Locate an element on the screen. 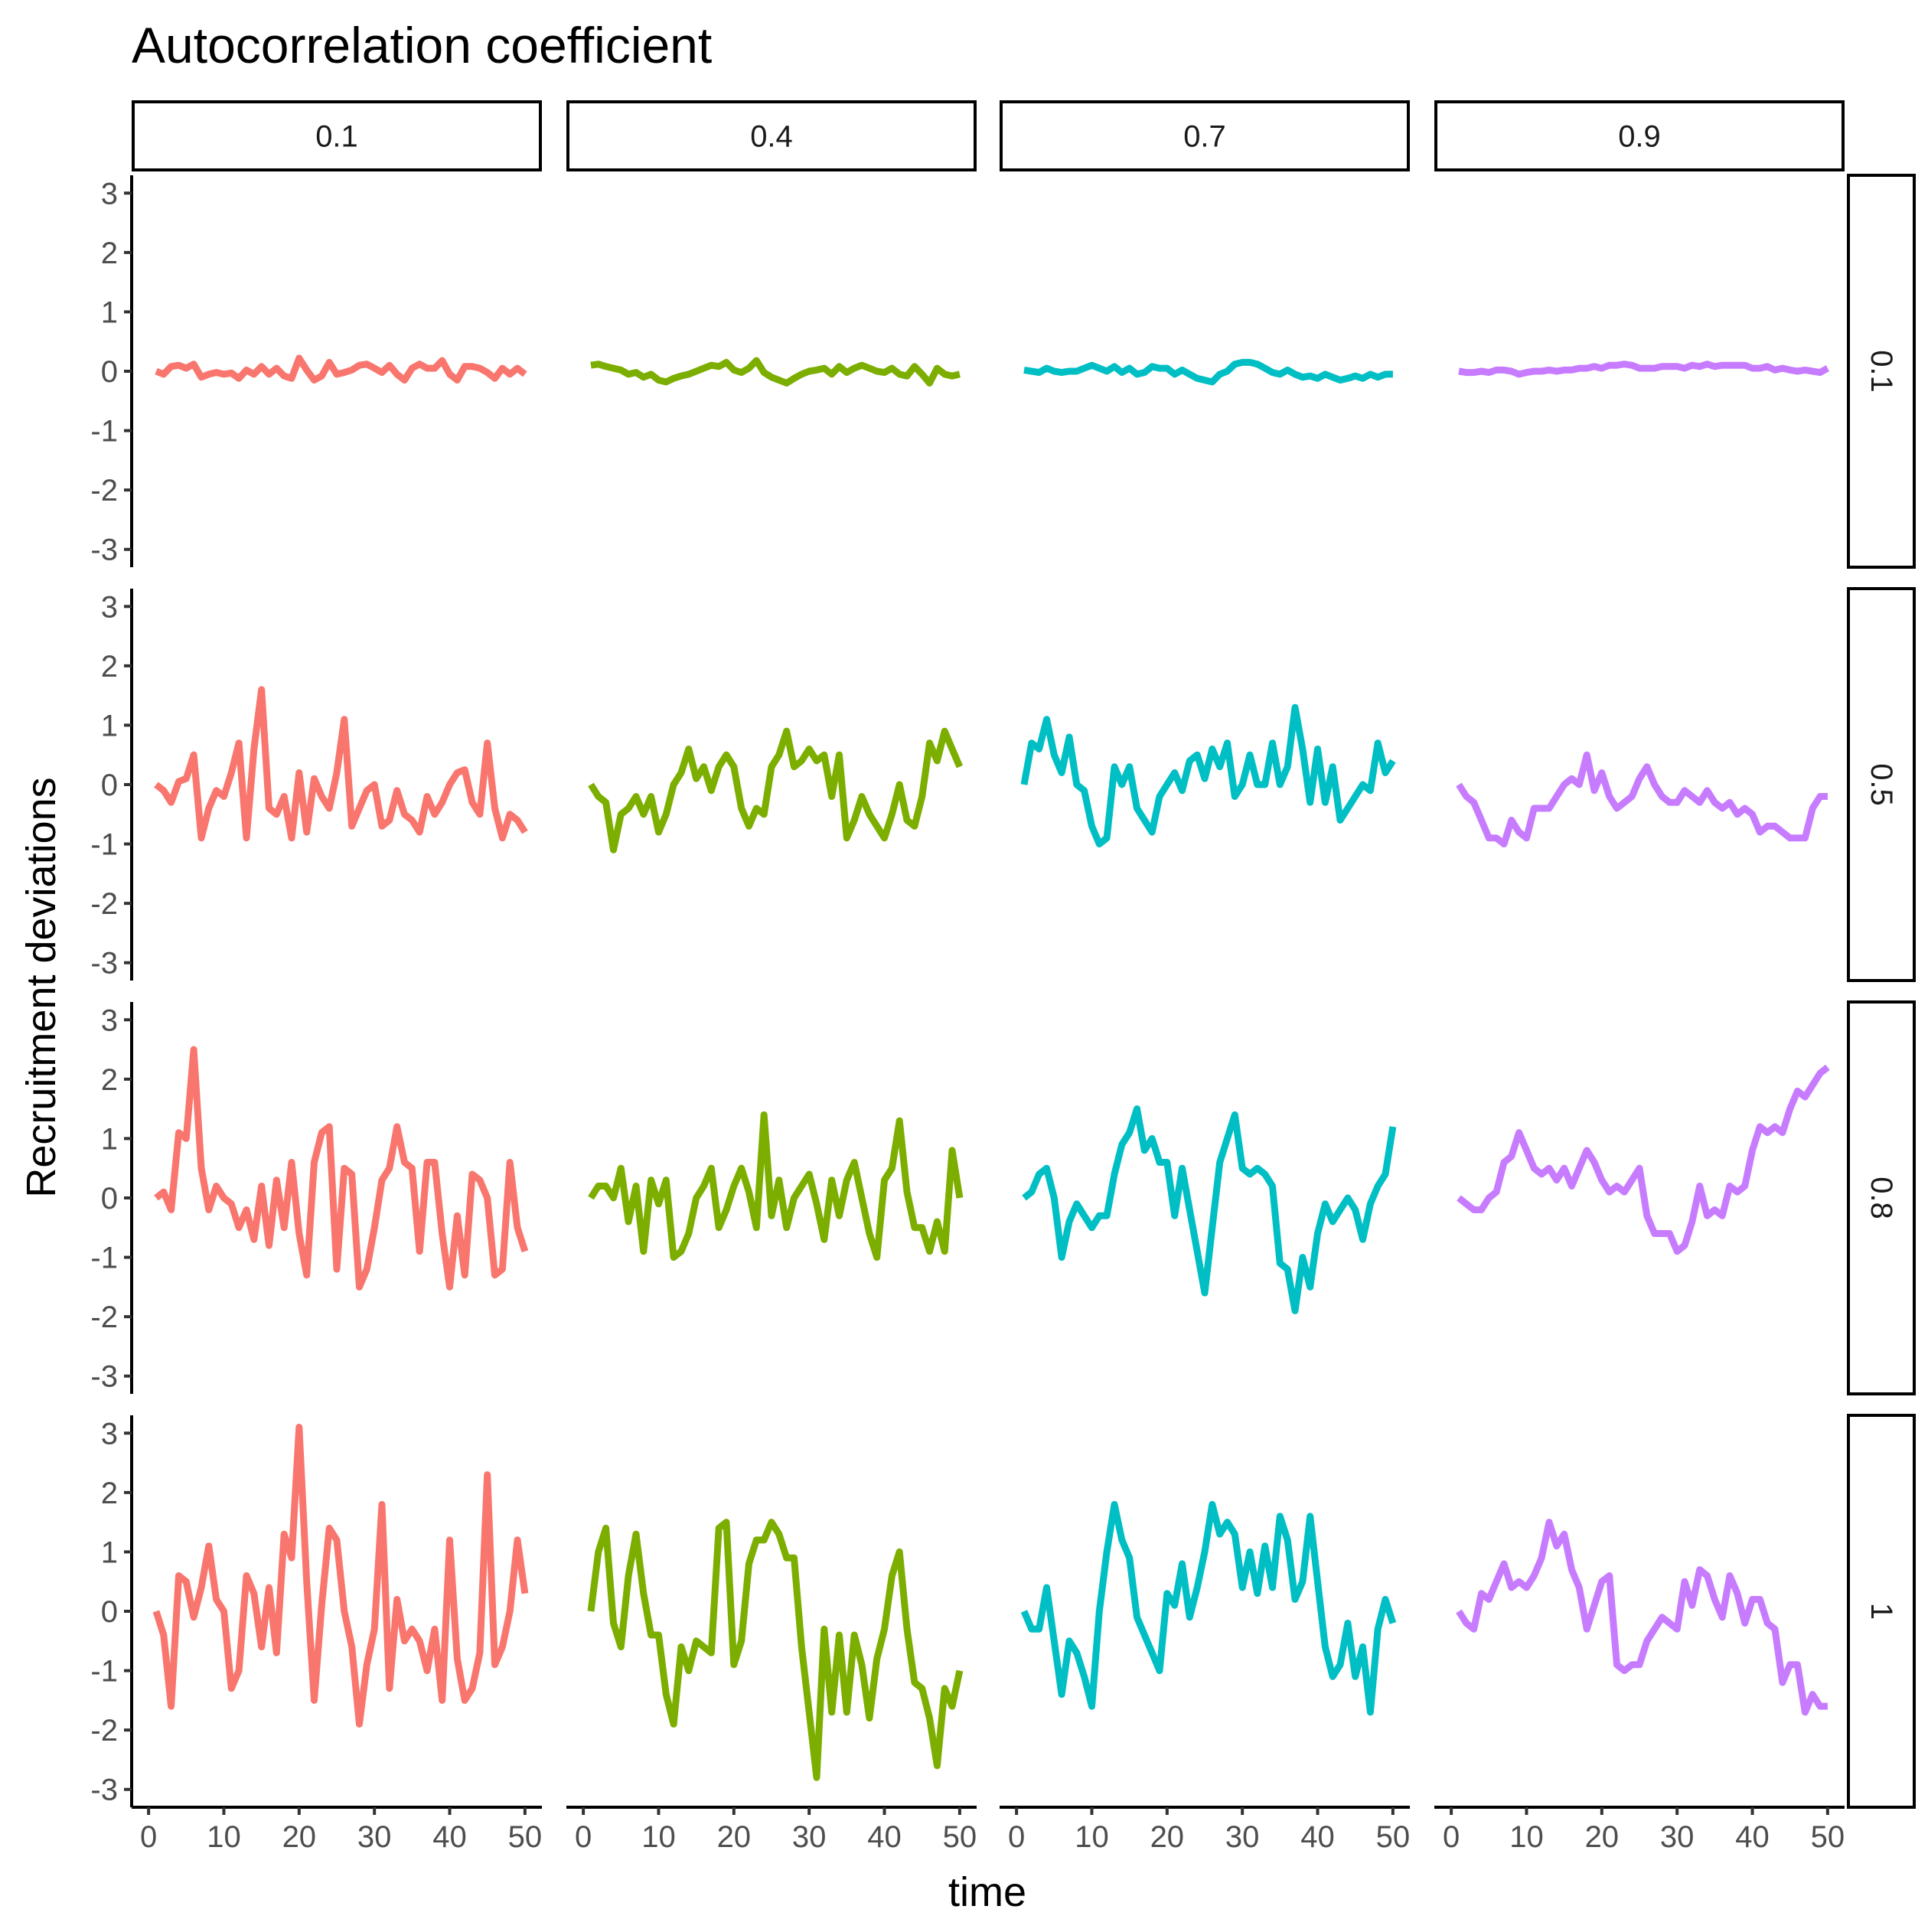  series-line-row-1-col-0.1 is located at coordinates (340, 1576).